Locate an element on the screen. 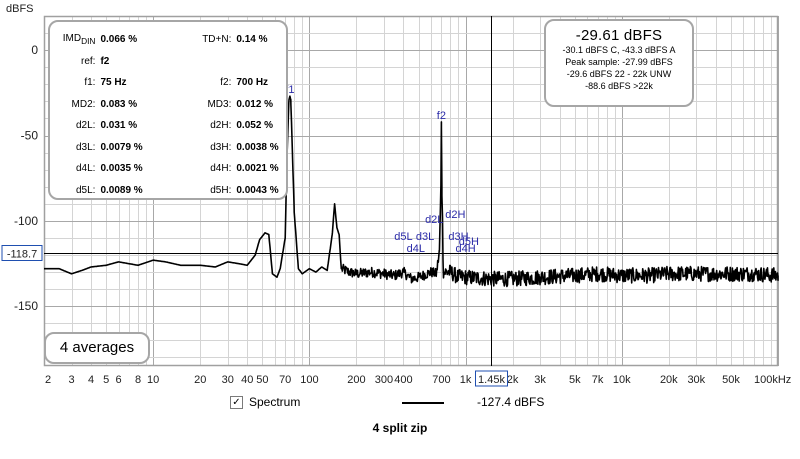 This screenshot has width=800, height=459. marker-label: d5H is located at coordinates (469, 242).